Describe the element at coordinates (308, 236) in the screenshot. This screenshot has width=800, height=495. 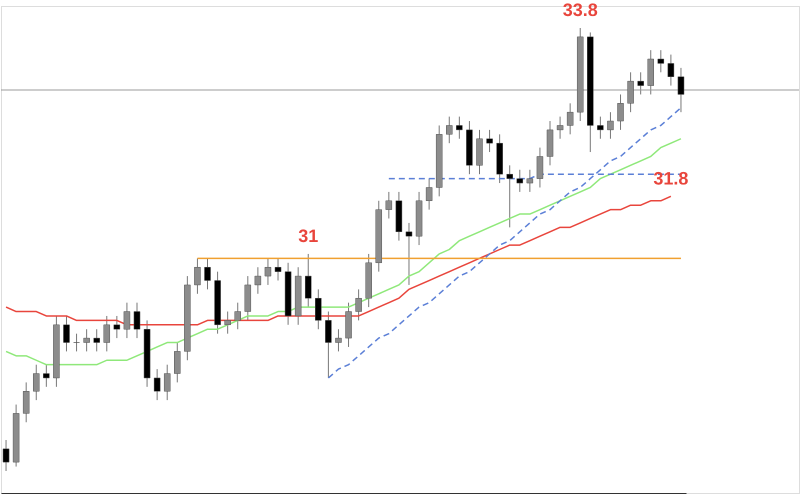
I see `annotation: 31` at that location.